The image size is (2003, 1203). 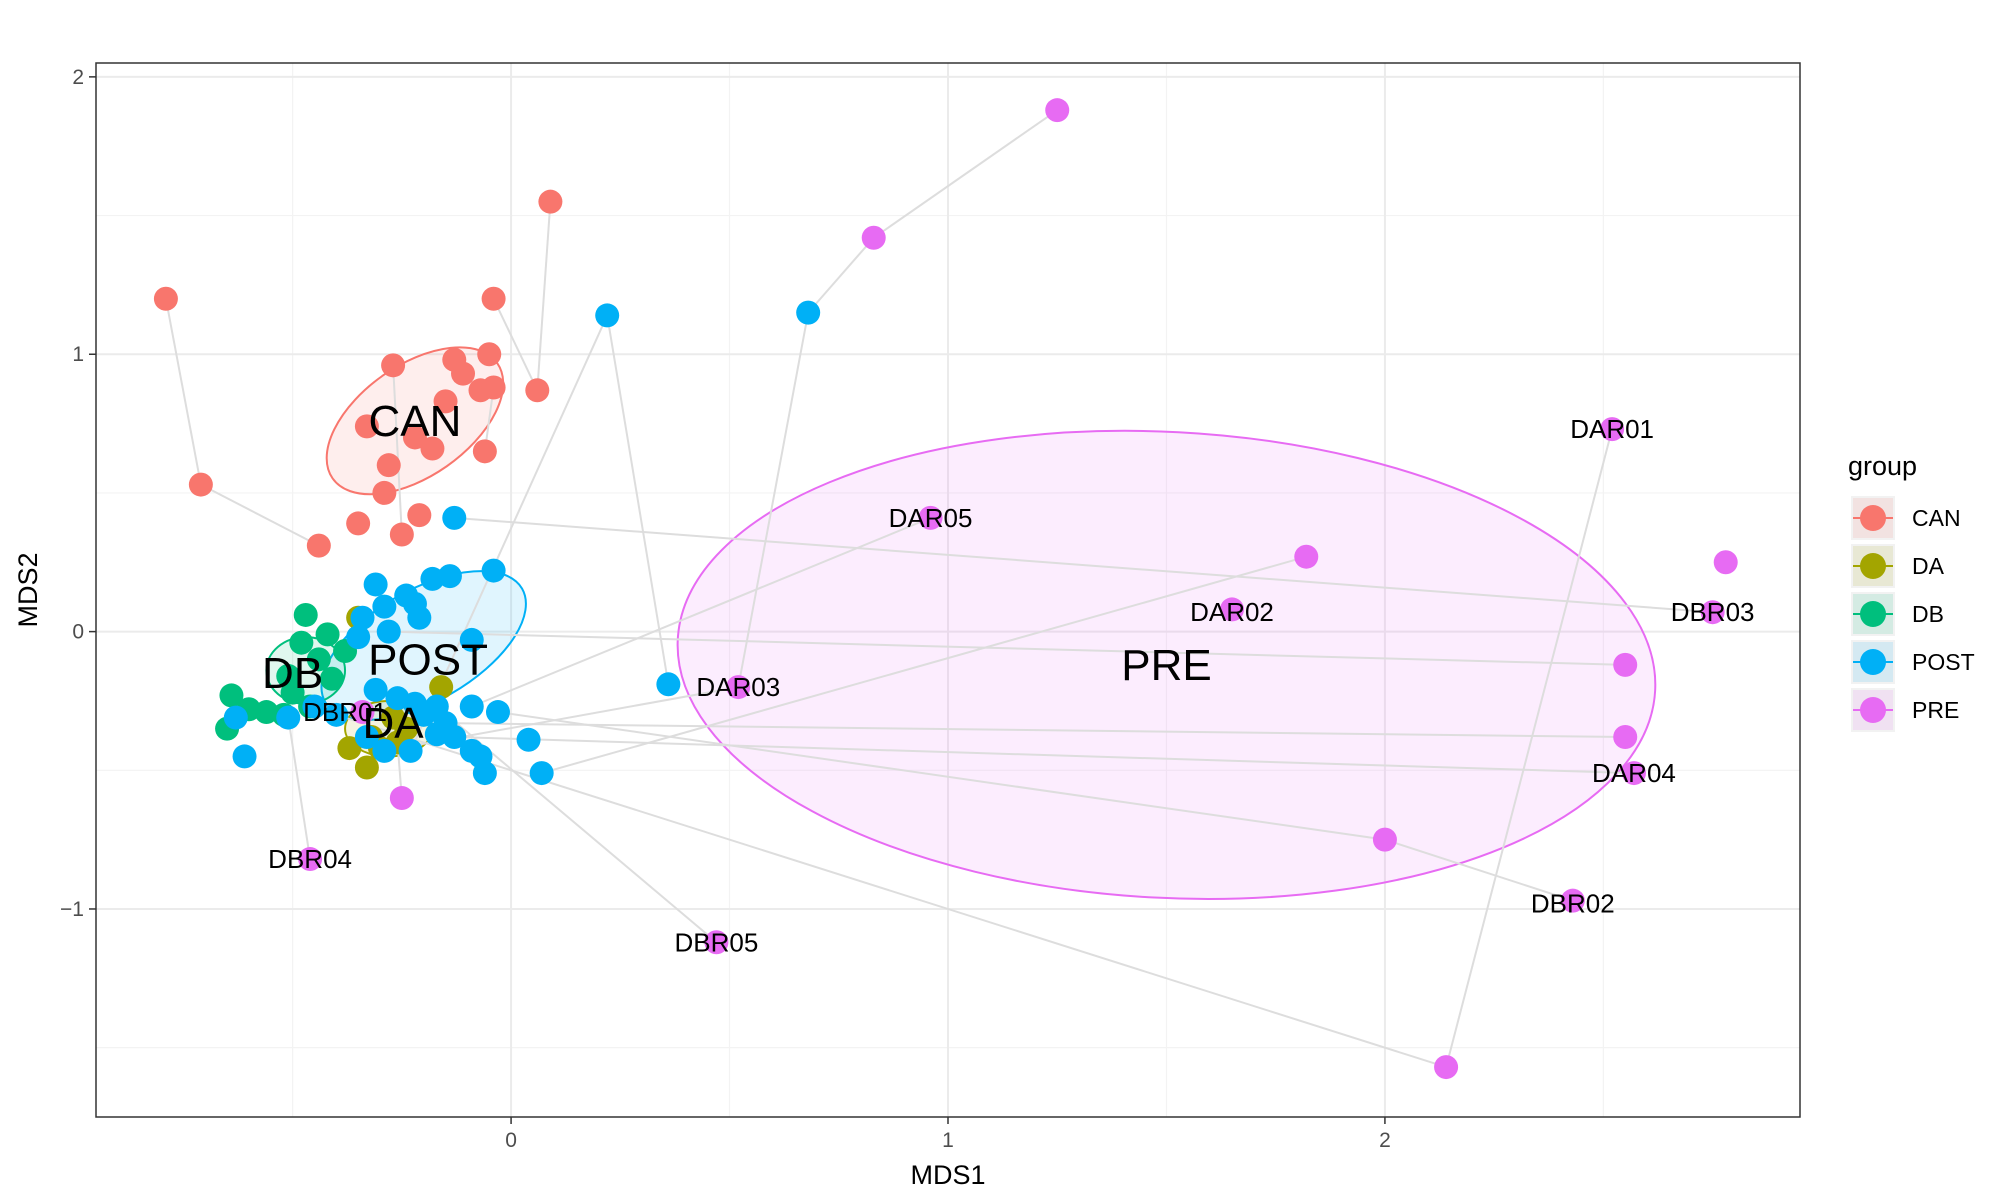 What do you see at coordinates (717, 942) in the screenshot?
I see `point-label-dbr05: DBR05` at bounding box center [717, 942].